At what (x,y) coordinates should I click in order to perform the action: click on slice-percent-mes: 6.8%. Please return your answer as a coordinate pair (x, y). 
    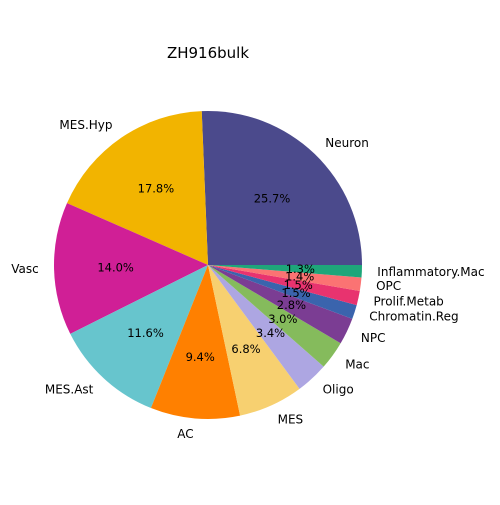
    Looking at the image, I should click on (245, 349).